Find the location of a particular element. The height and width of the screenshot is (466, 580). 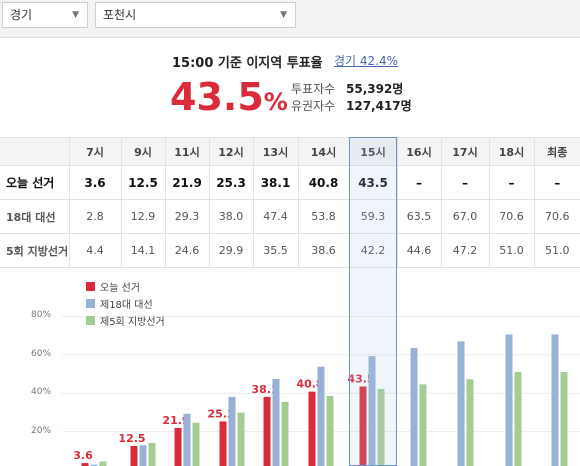

data-label: 38.1 is located at coordinates (264, 389).